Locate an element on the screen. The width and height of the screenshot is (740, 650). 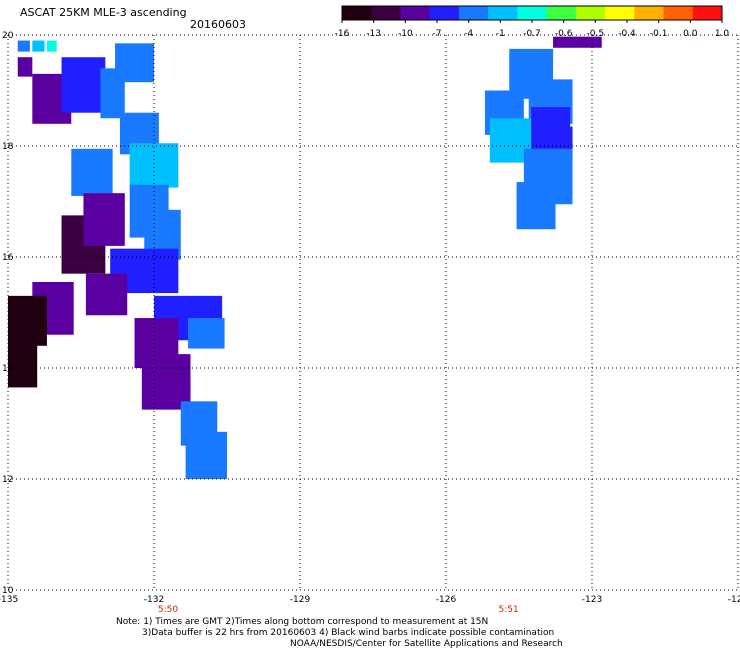
colorbar-tick-label: 1.0 is located at coordinates (722, 34).